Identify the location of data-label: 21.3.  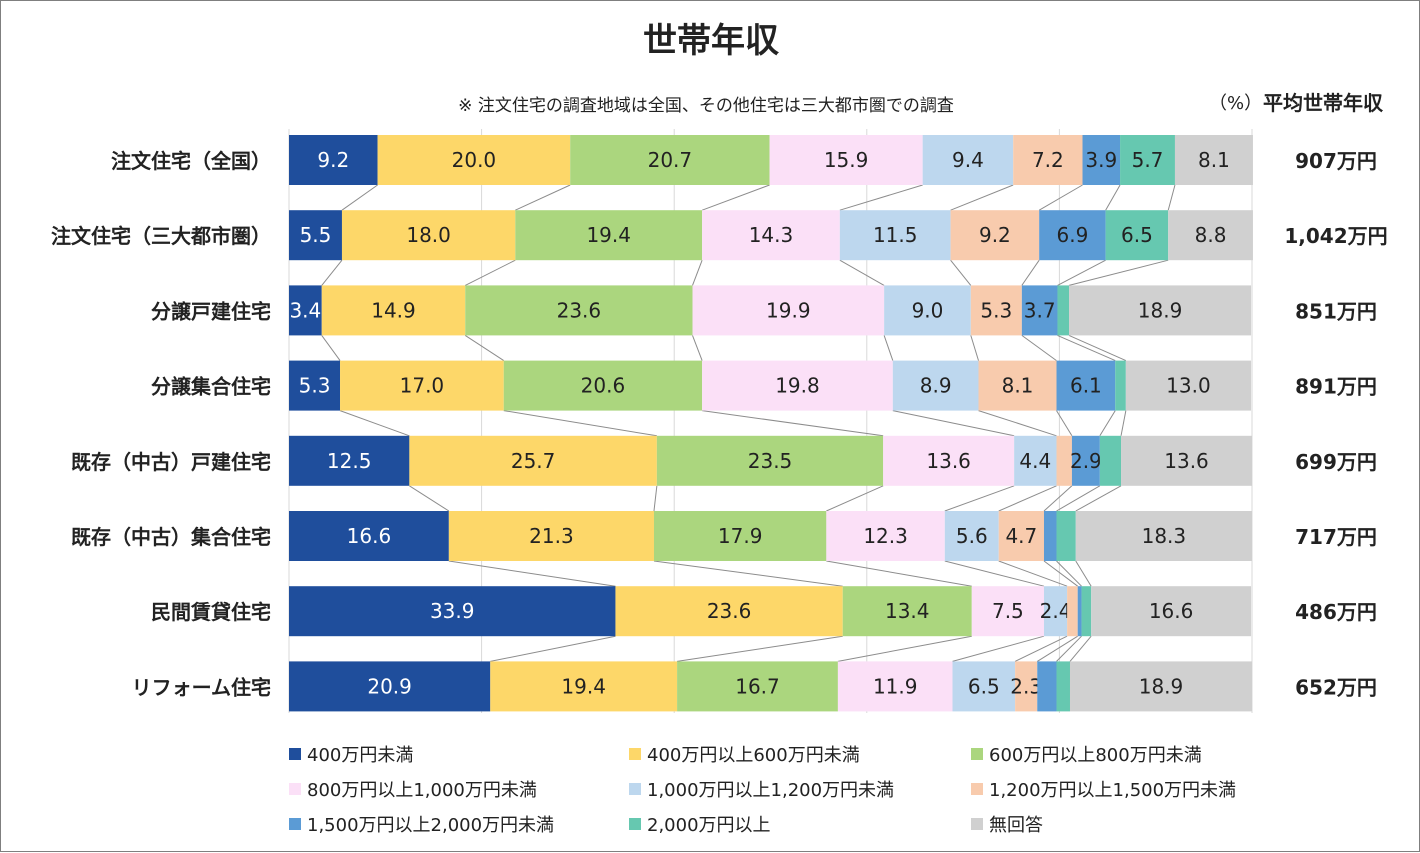
(551, 536).